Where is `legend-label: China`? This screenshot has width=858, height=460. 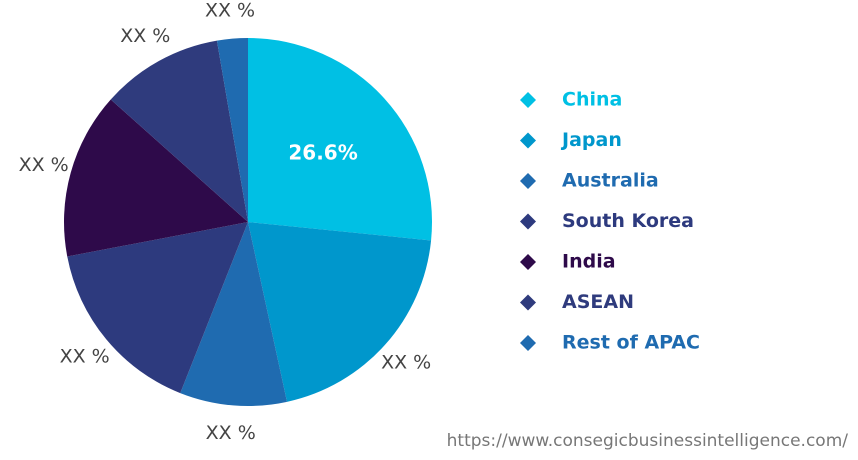 legend-label: China is located at coordinates (592, 100).